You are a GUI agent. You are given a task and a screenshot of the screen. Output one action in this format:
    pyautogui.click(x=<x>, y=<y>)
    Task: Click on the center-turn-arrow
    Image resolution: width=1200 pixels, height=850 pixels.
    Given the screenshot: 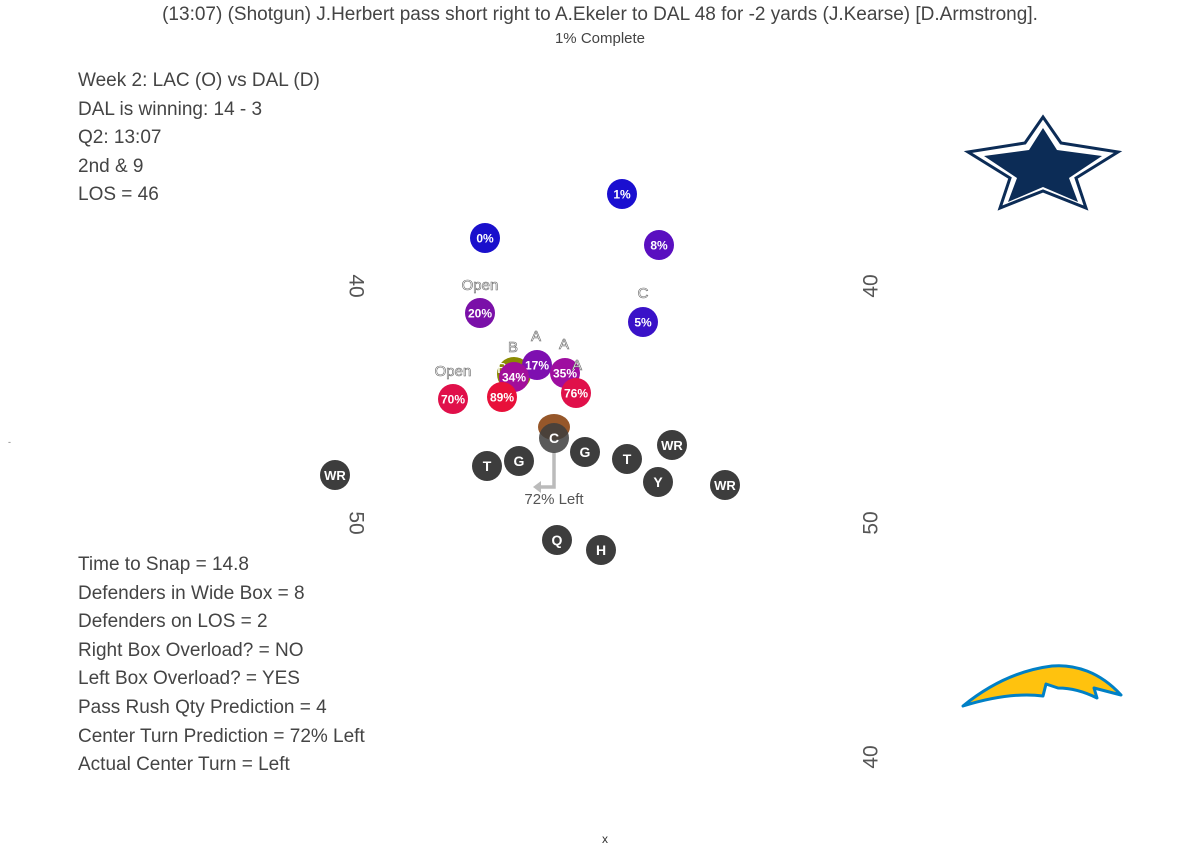 What is the action you would take?
    pyautogui.click(x=544, y=472)
    